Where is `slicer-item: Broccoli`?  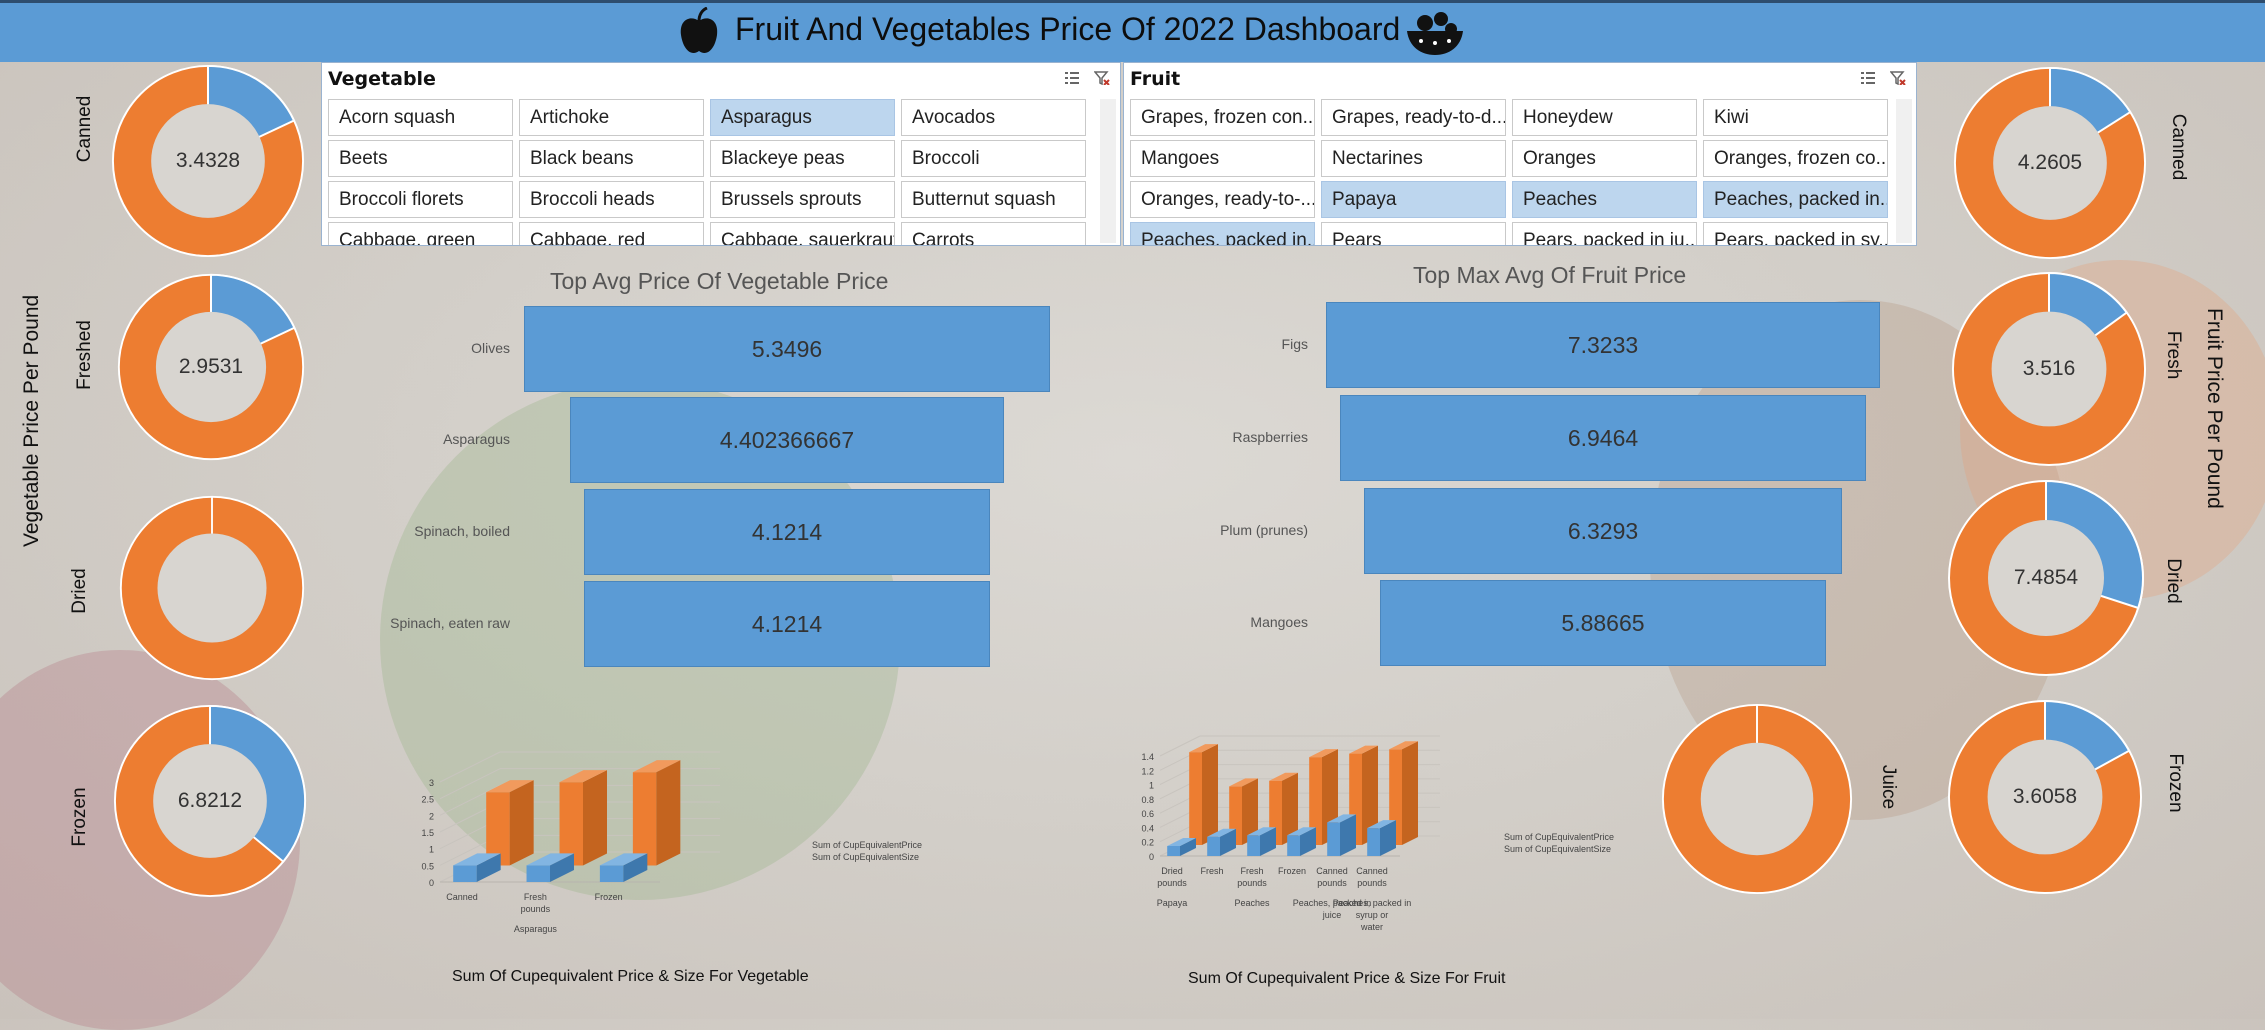
slicer-item: Broccoli is located at coordinates (993, 158).